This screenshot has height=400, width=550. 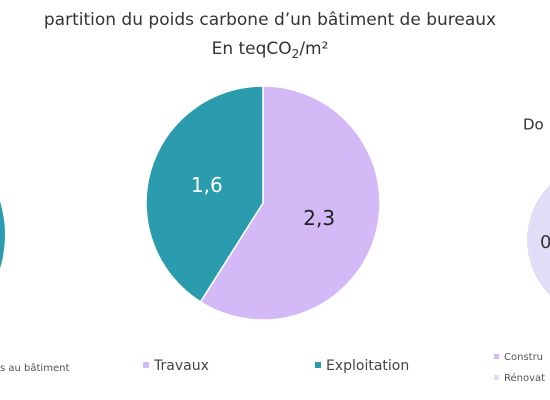 What do you see at coordinates (34, 368) in the screenshot?
I see `legend-label: s au bâtiment` at bounding box center [34, 368].